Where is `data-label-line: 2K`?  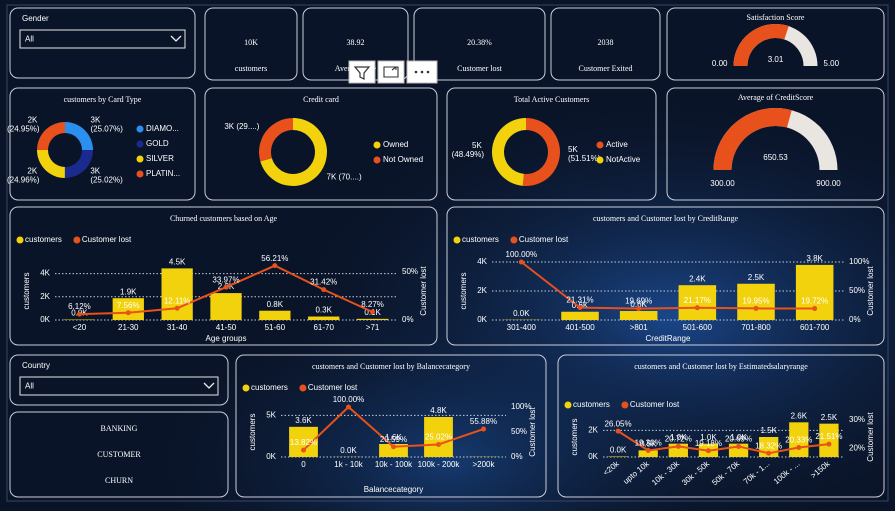 data-label-line: 2K is located at coordinates (33, 170).